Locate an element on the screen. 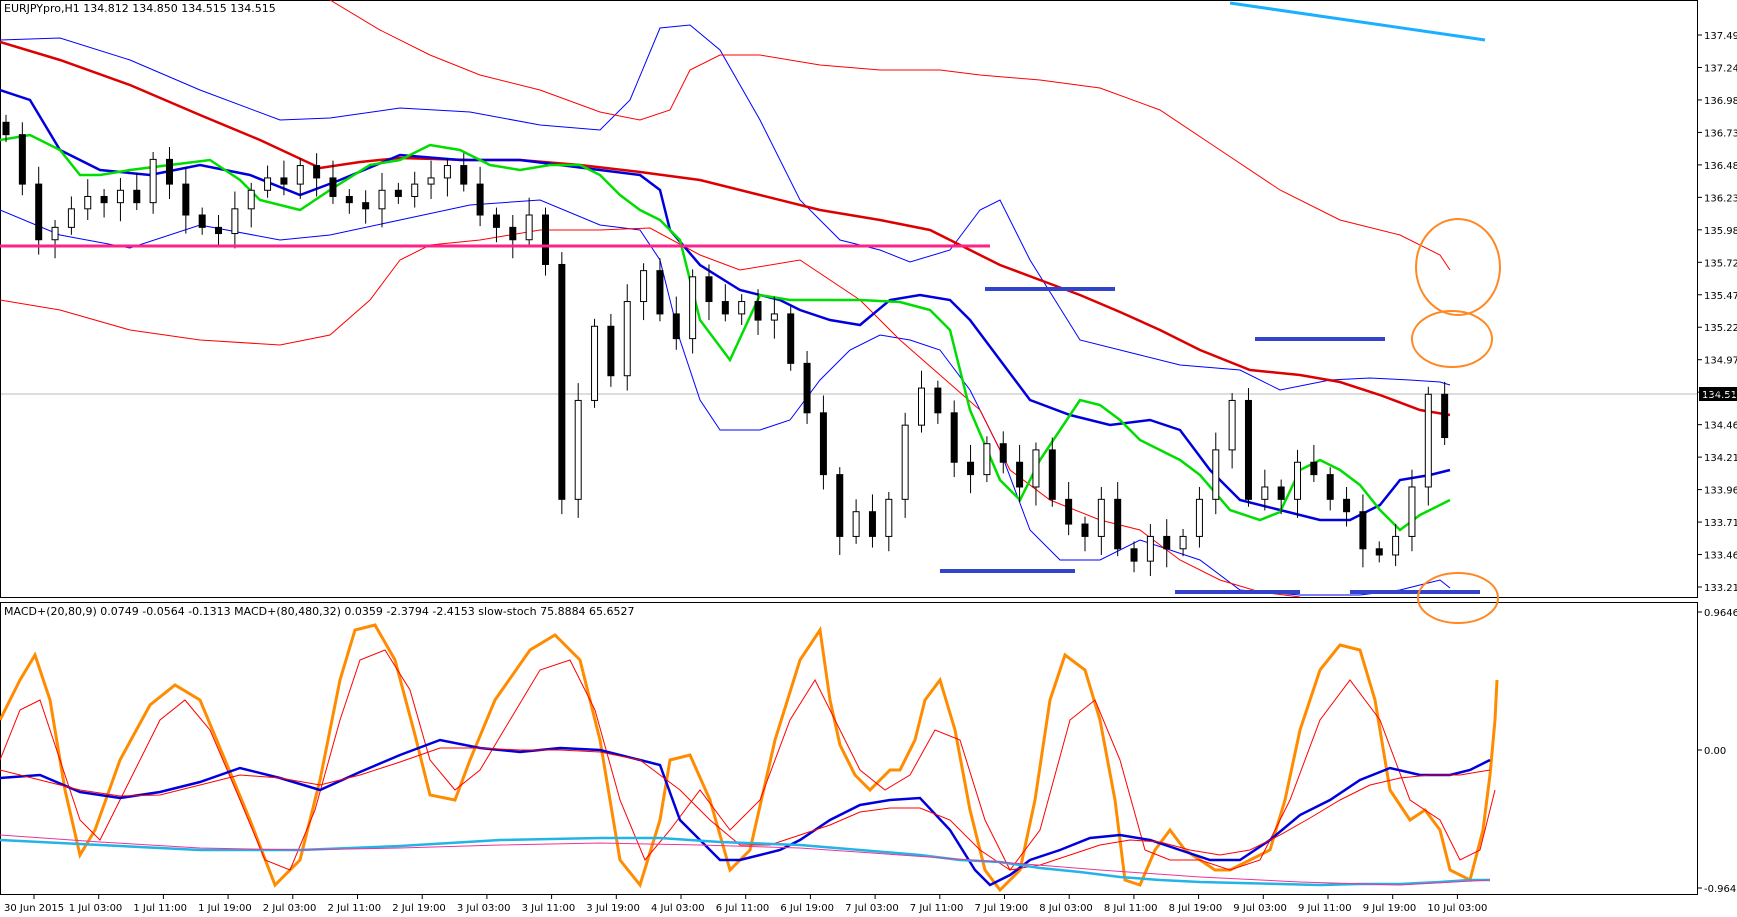 The image size is (1737, 917). highlight-circles is located at coordinates (1456, 421).